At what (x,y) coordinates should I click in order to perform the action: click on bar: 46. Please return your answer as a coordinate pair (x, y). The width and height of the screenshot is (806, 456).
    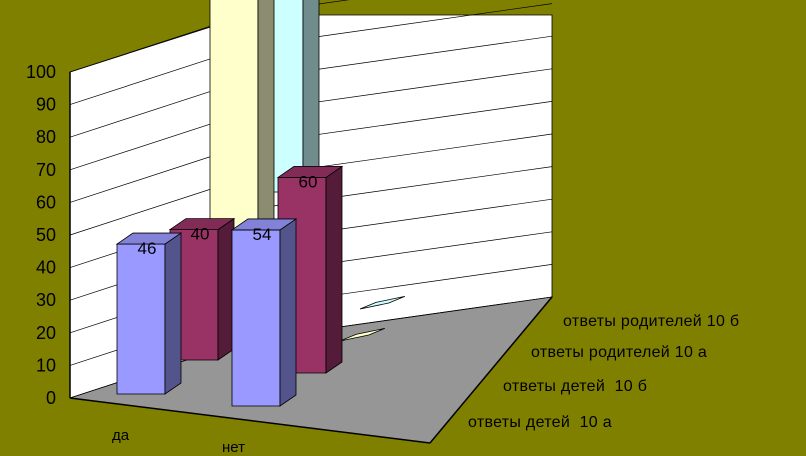
    Looking at the image, I should click on (149, 313).